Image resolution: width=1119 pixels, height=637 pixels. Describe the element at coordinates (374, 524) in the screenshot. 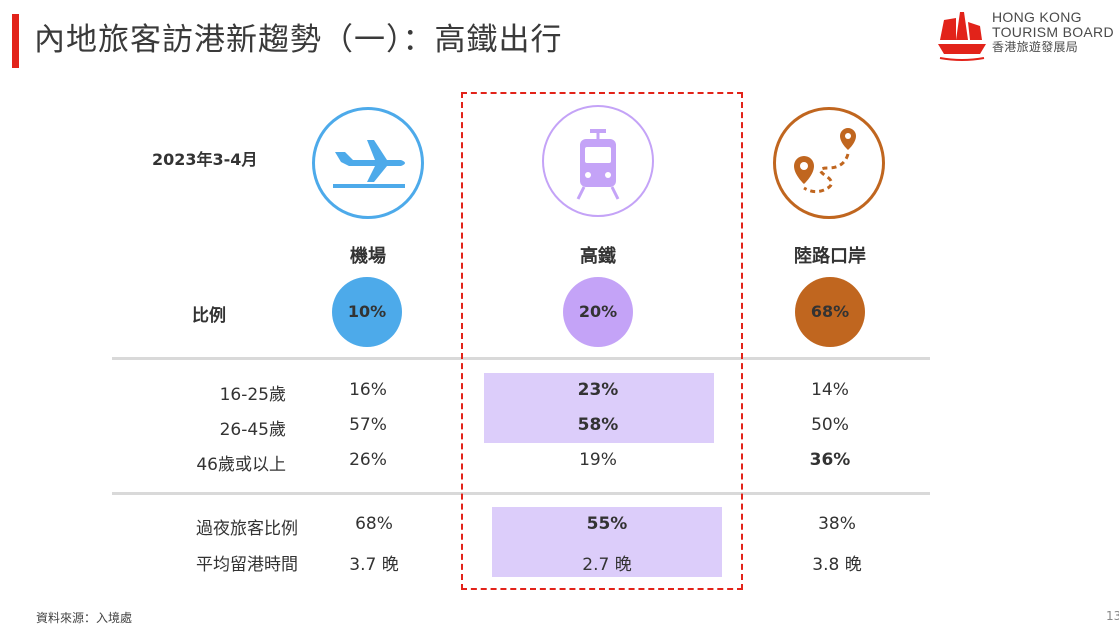

I see `overnight-ratio-airport: 68%` at that location.